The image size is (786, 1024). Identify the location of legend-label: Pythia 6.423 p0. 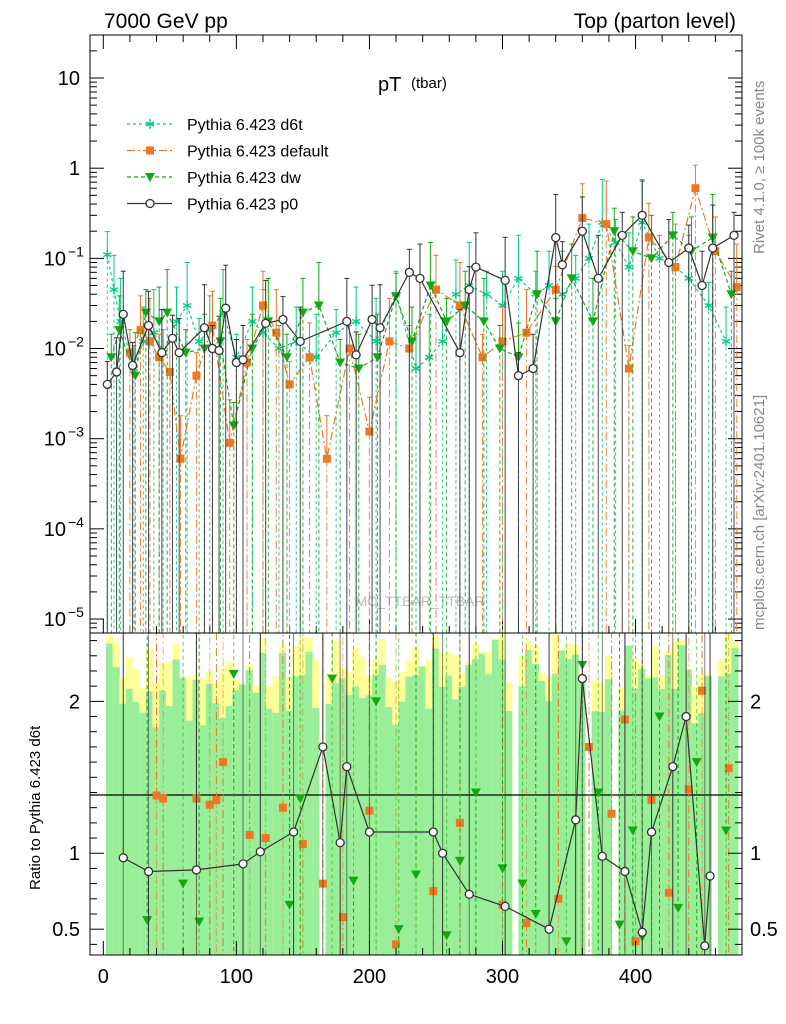
(242, 205).